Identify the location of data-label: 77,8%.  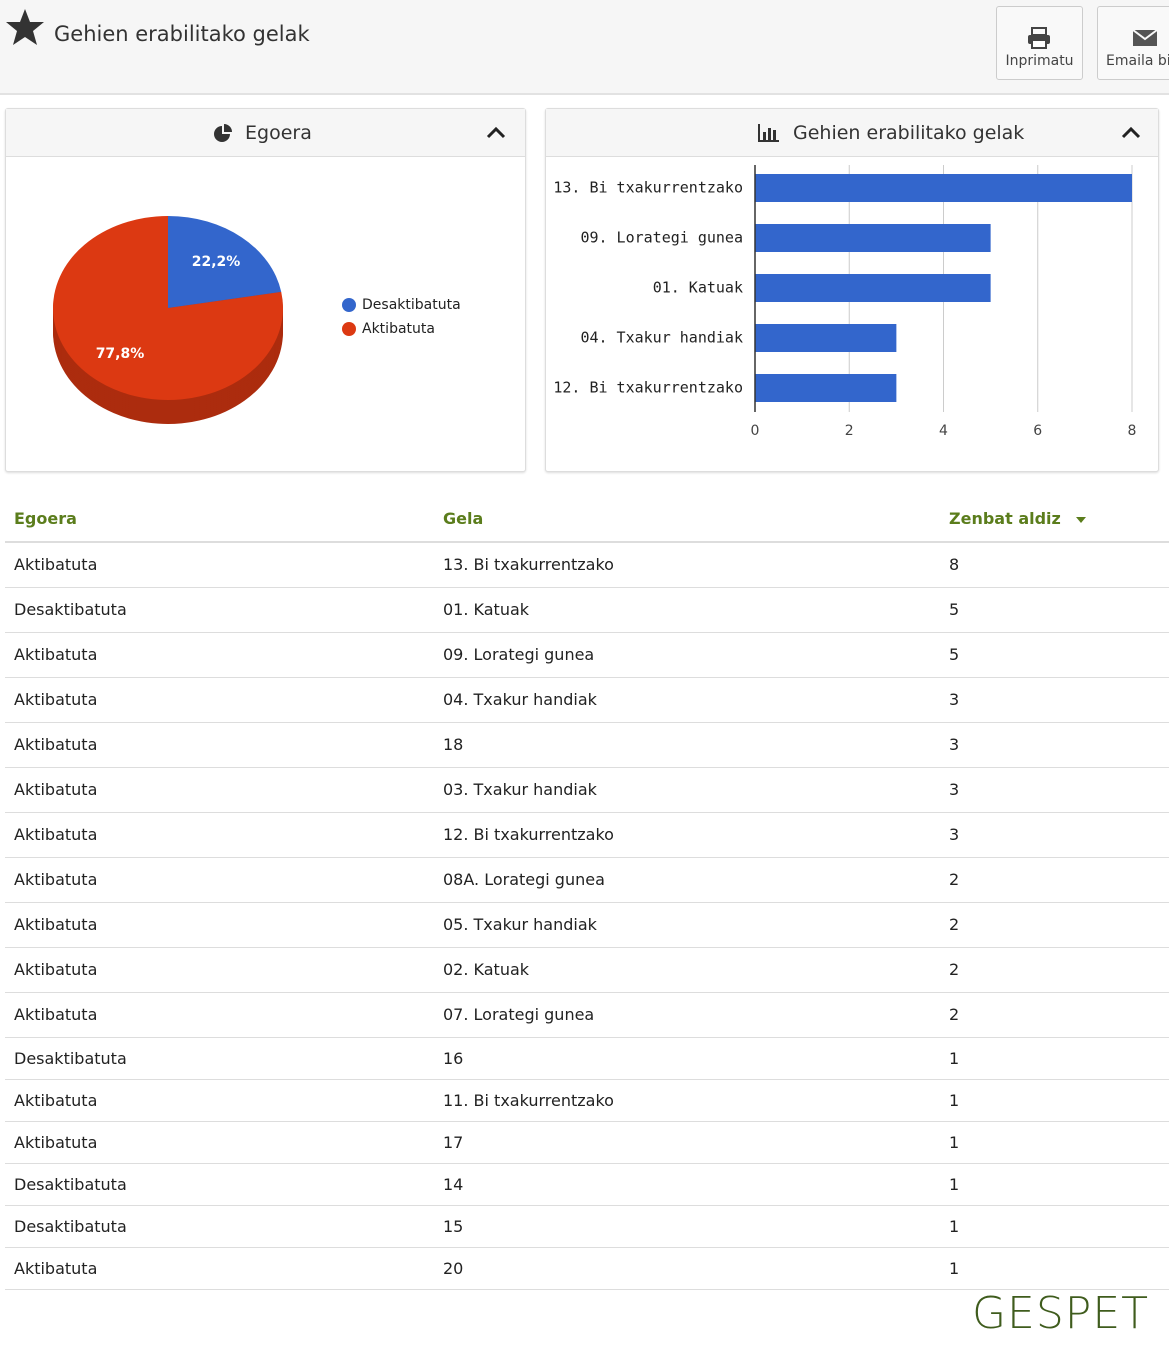
(120, 354).